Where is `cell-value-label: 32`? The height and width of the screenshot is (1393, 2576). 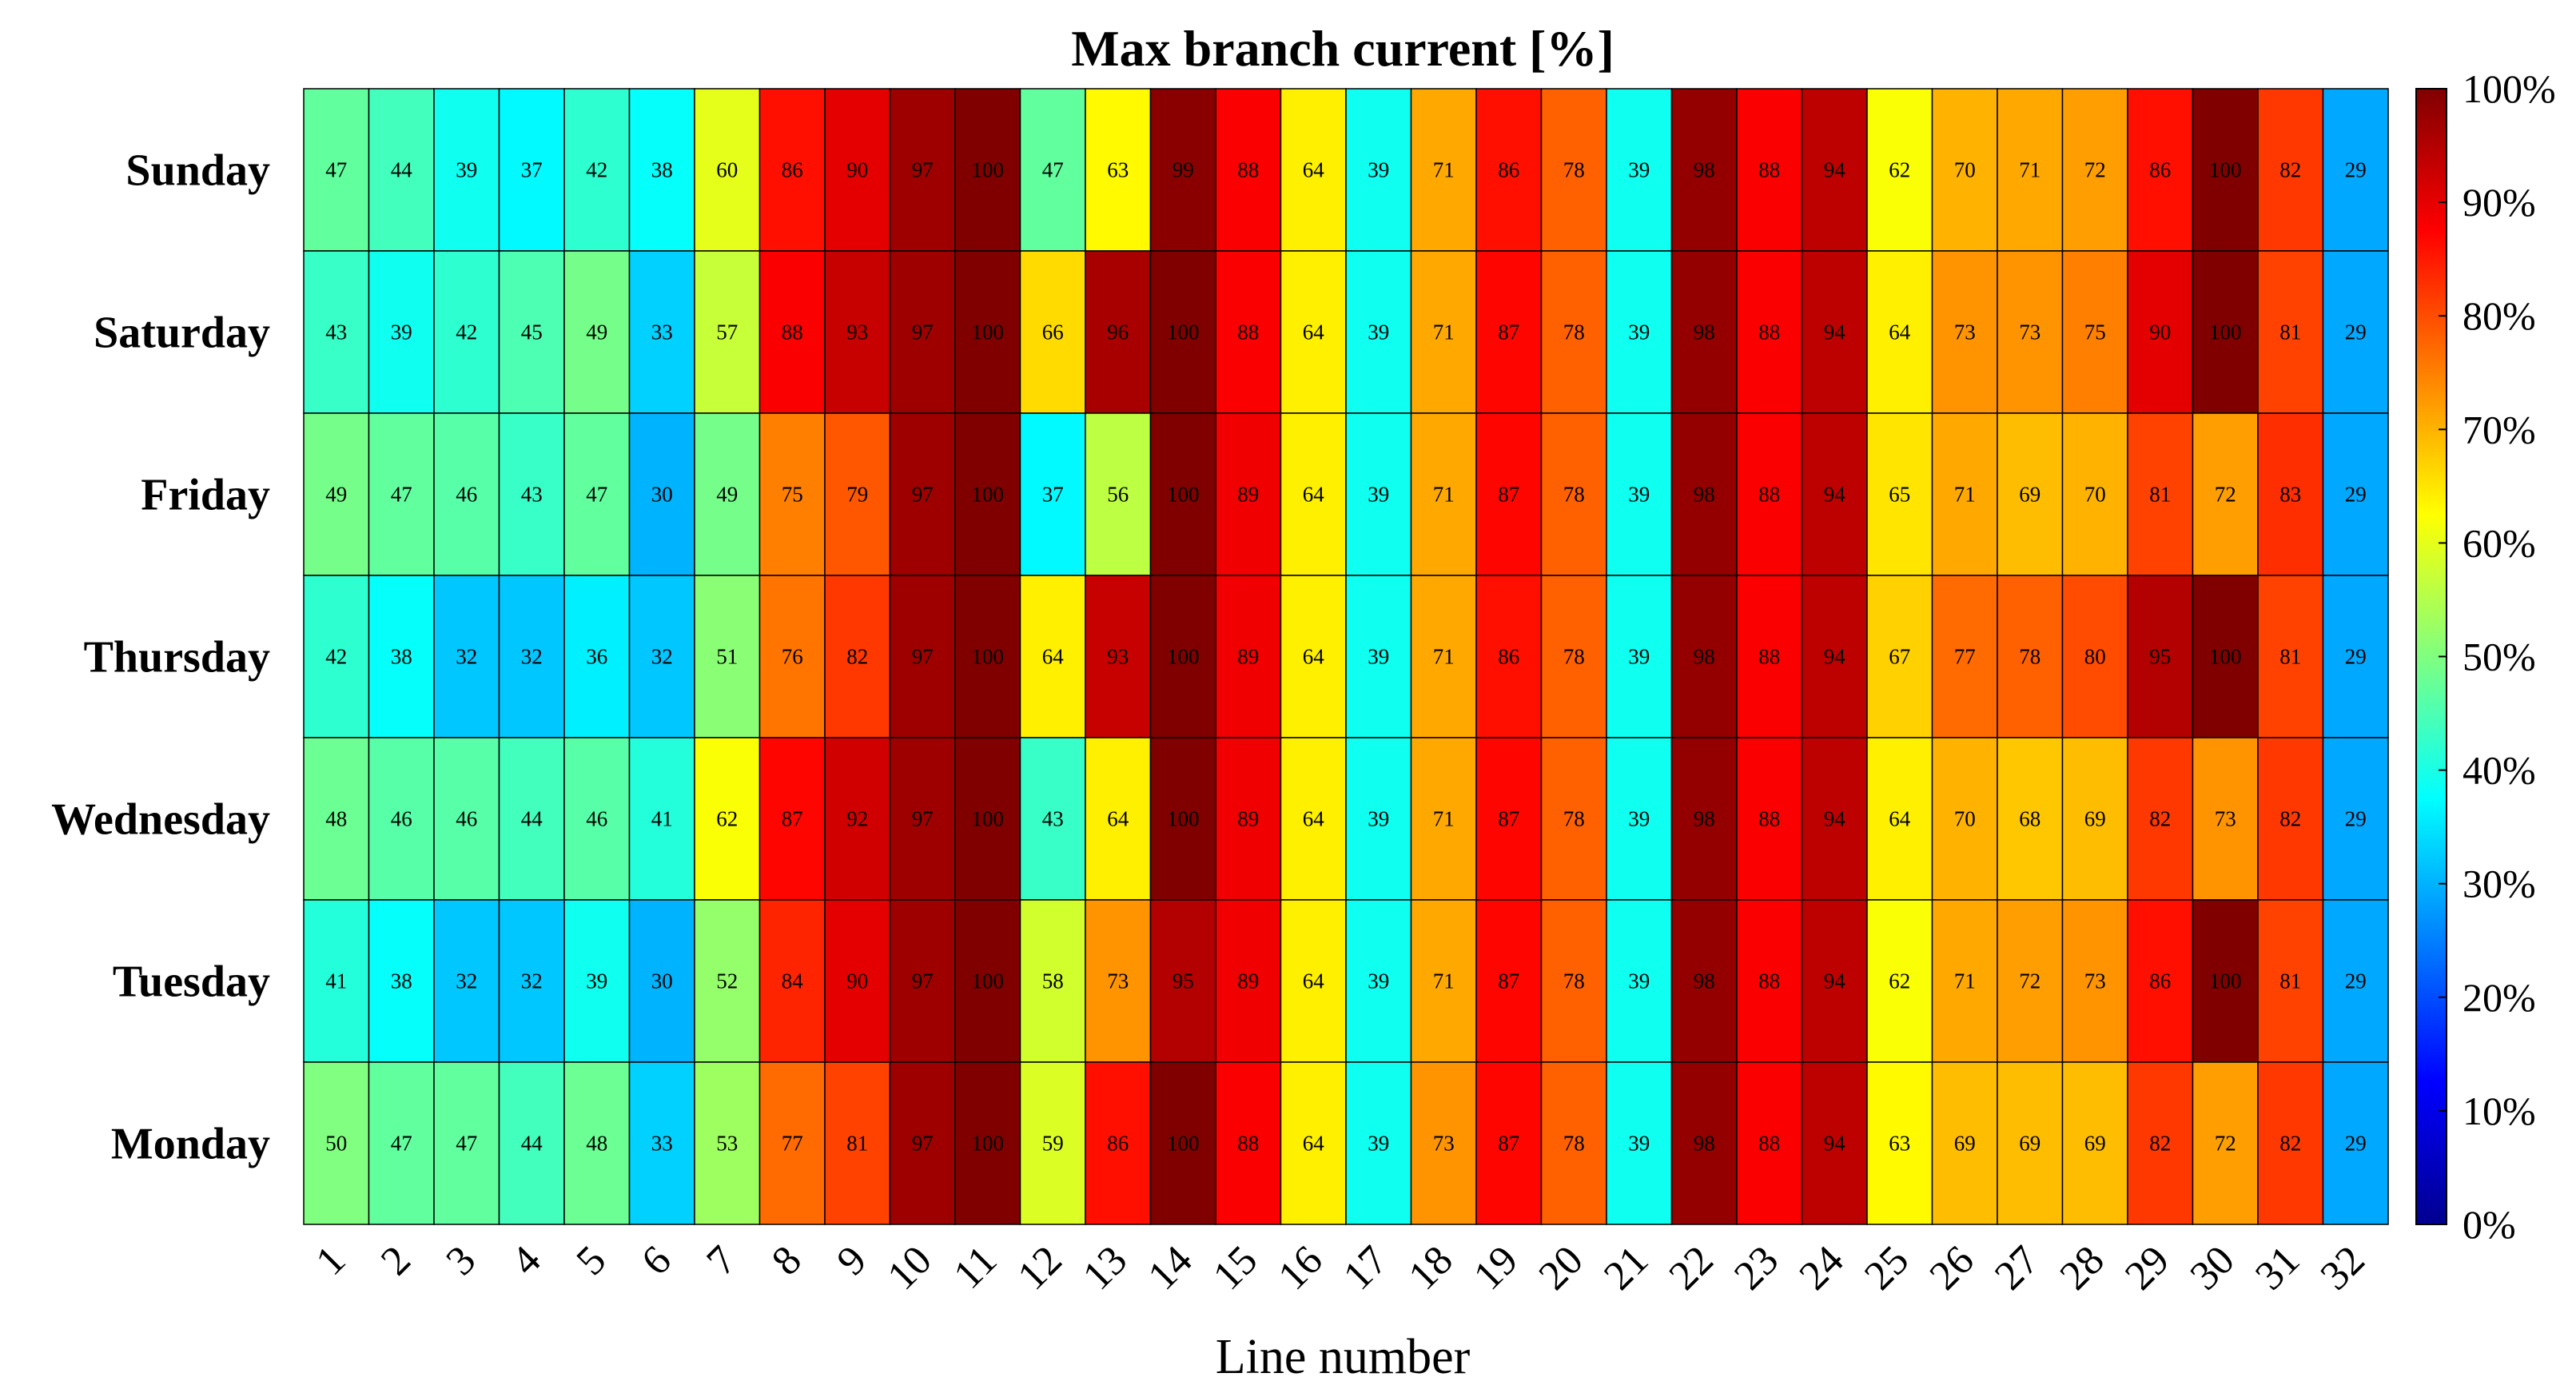 cell-value-label: 32 is located at coordinates (467, 981).